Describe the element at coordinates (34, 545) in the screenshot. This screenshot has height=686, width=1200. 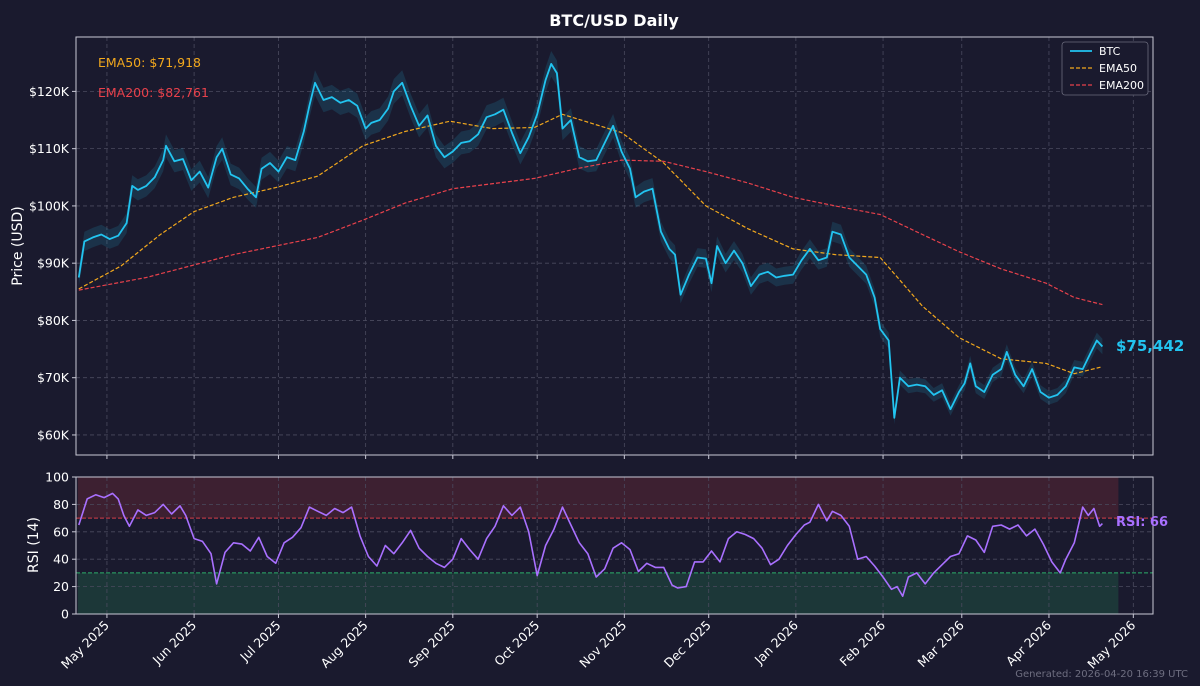
I see `rsi-y-axis-label: RSI (14)` at that location.